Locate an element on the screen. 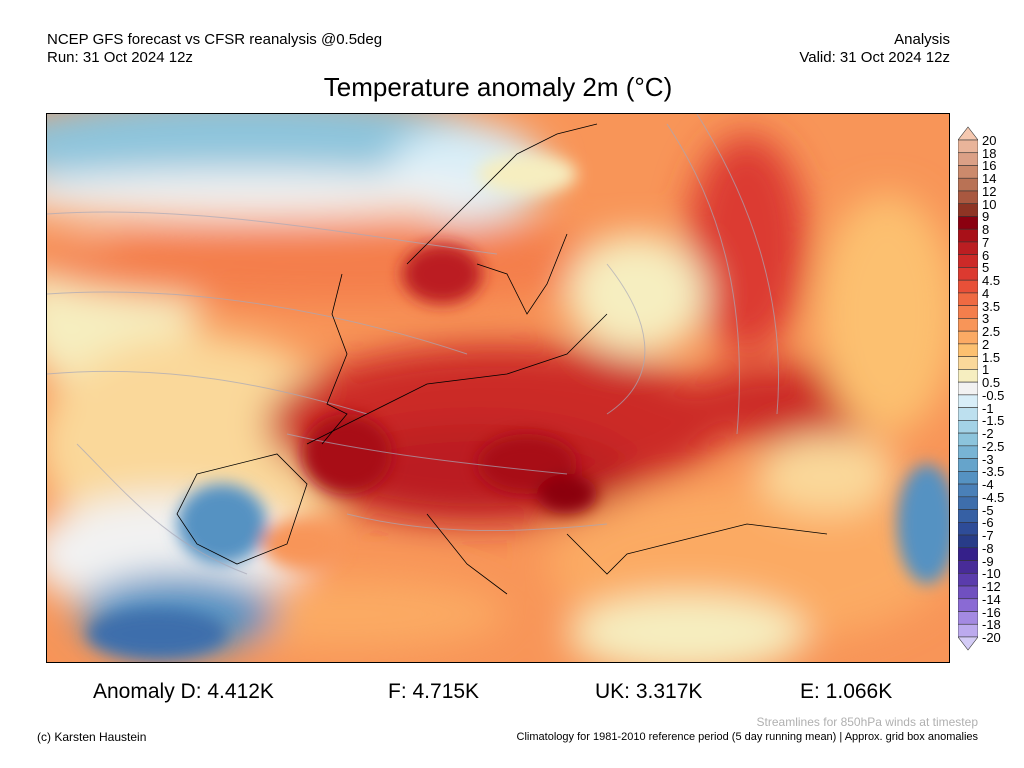 This screenshot has width=1024, height=768. map-title: Temperature anomaly 2m (°C) is located at coordinates (498, 87).